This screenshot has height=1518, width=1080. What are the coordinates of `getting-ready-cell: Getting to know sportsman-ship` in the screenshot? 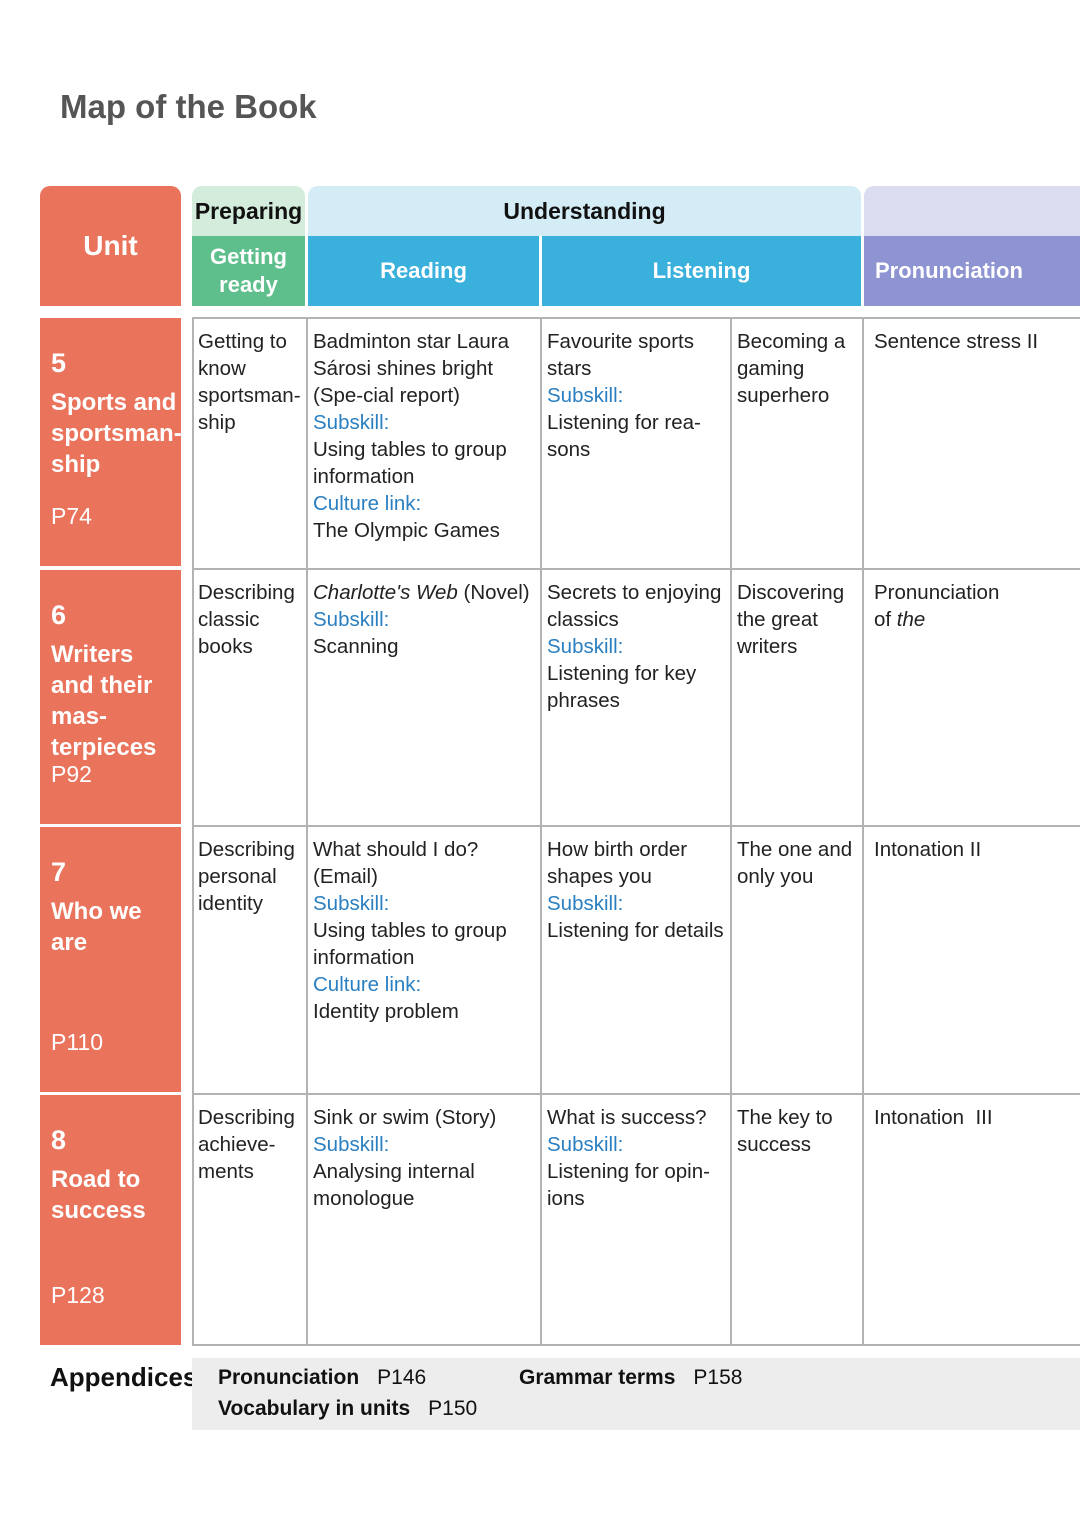 It's located at (249, 382).